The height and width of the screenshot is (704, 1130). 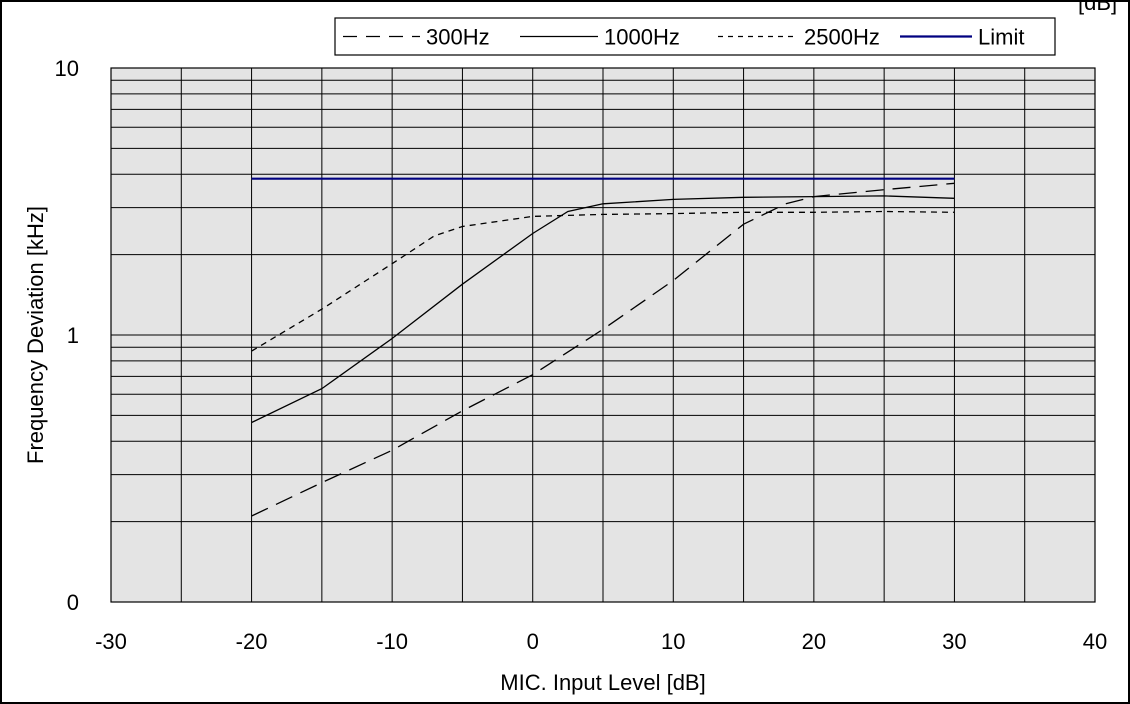 I want to click on y-tick-label: 10, so click(x=67, y=68).